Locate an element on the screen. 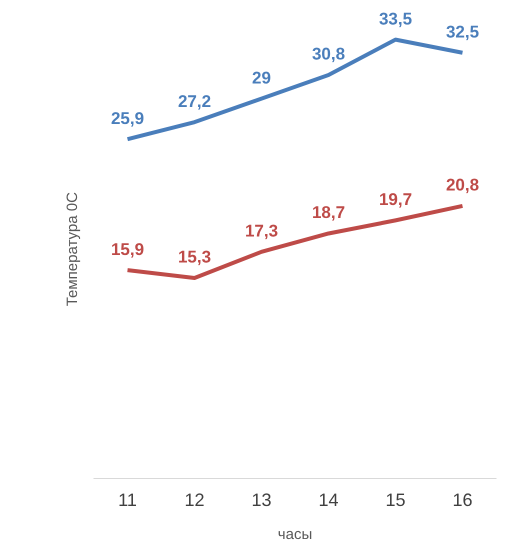  data-label: 27,2 is located at coordinates (195, 101).